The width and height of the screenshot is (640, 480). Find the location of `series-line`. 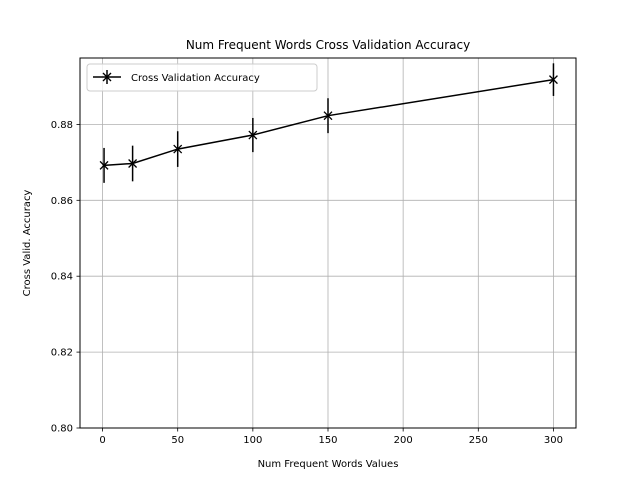

series-line is located at coordinates (328, 122).